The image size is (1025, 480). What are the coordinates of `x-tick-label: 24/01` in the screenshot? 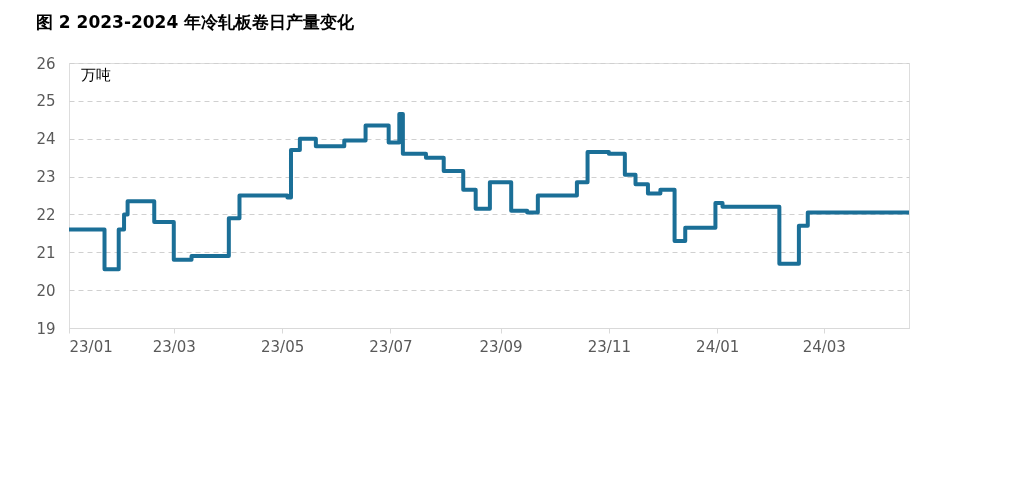 It's located at (718, 346).